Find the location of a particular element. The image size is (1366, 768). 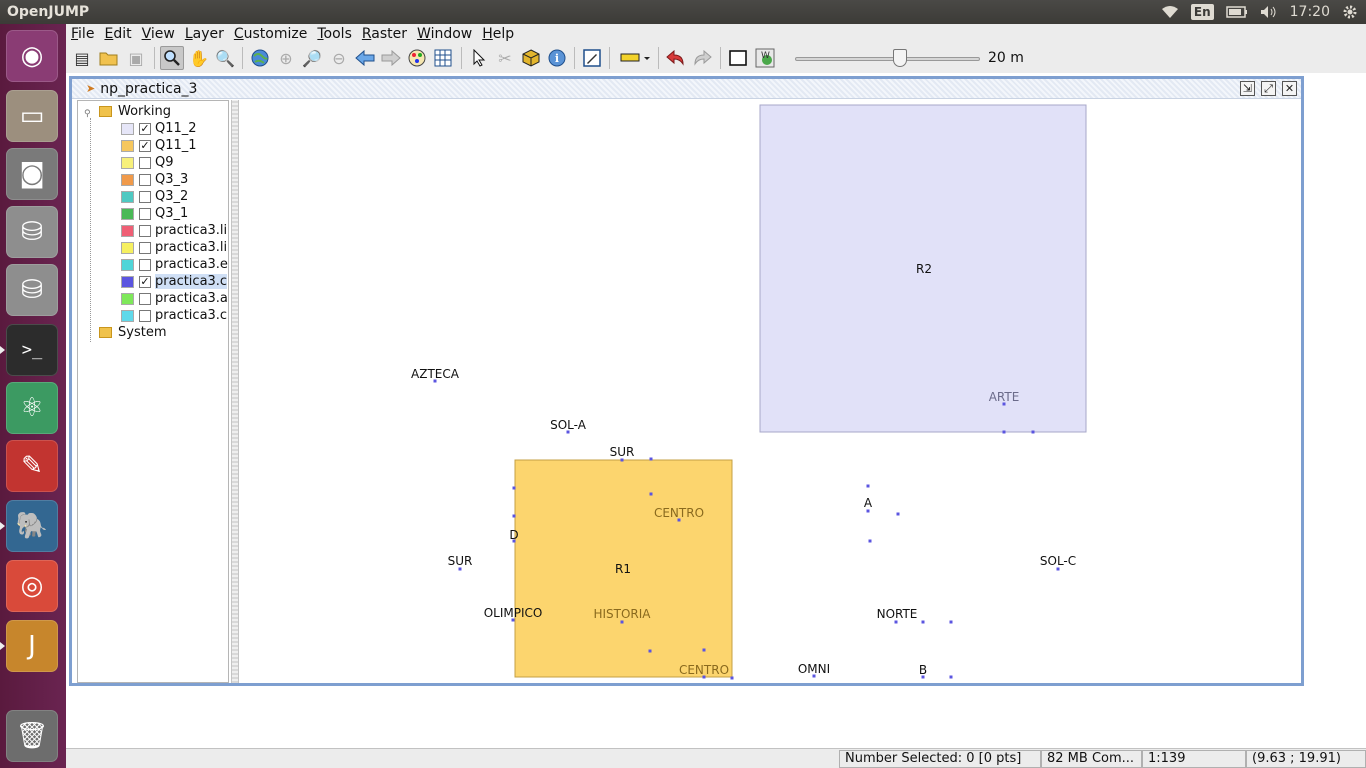

zoom-slider-thumb is located at coordinates (900, 58).